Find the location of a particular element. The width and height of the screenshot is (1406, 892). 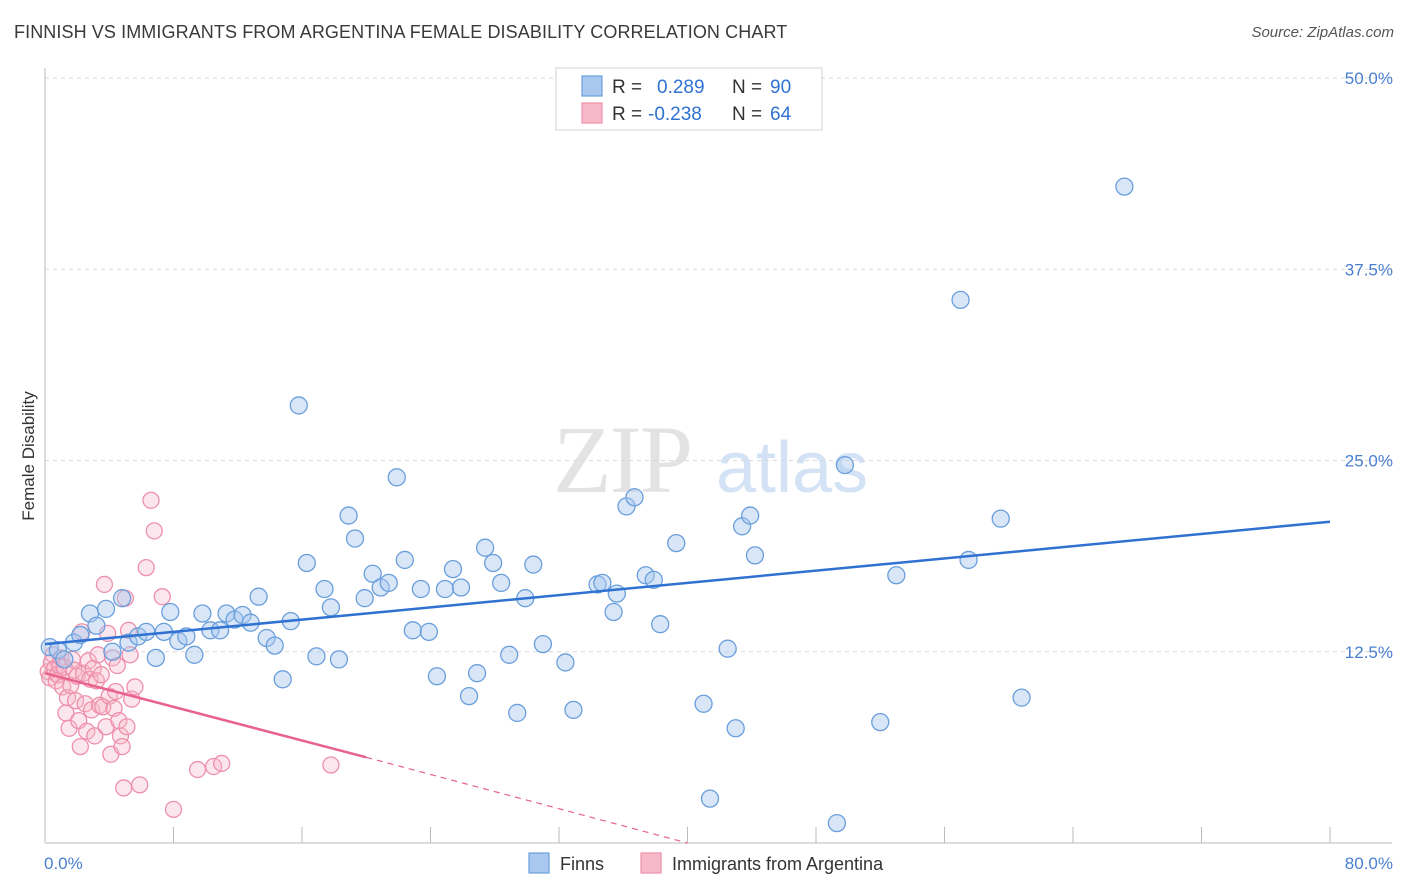

trend-line-argentina is located at coordinates (205, 715).